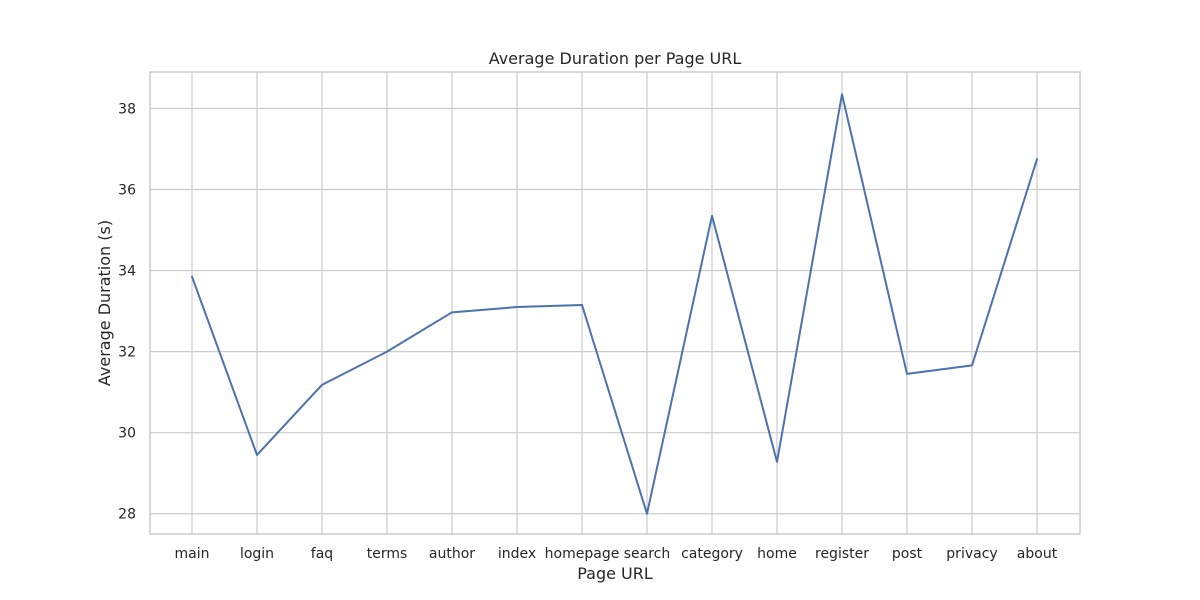  Describe the element at coordinates (517, 554) in the screenshot. I see `x-tick-label: index` at that location.